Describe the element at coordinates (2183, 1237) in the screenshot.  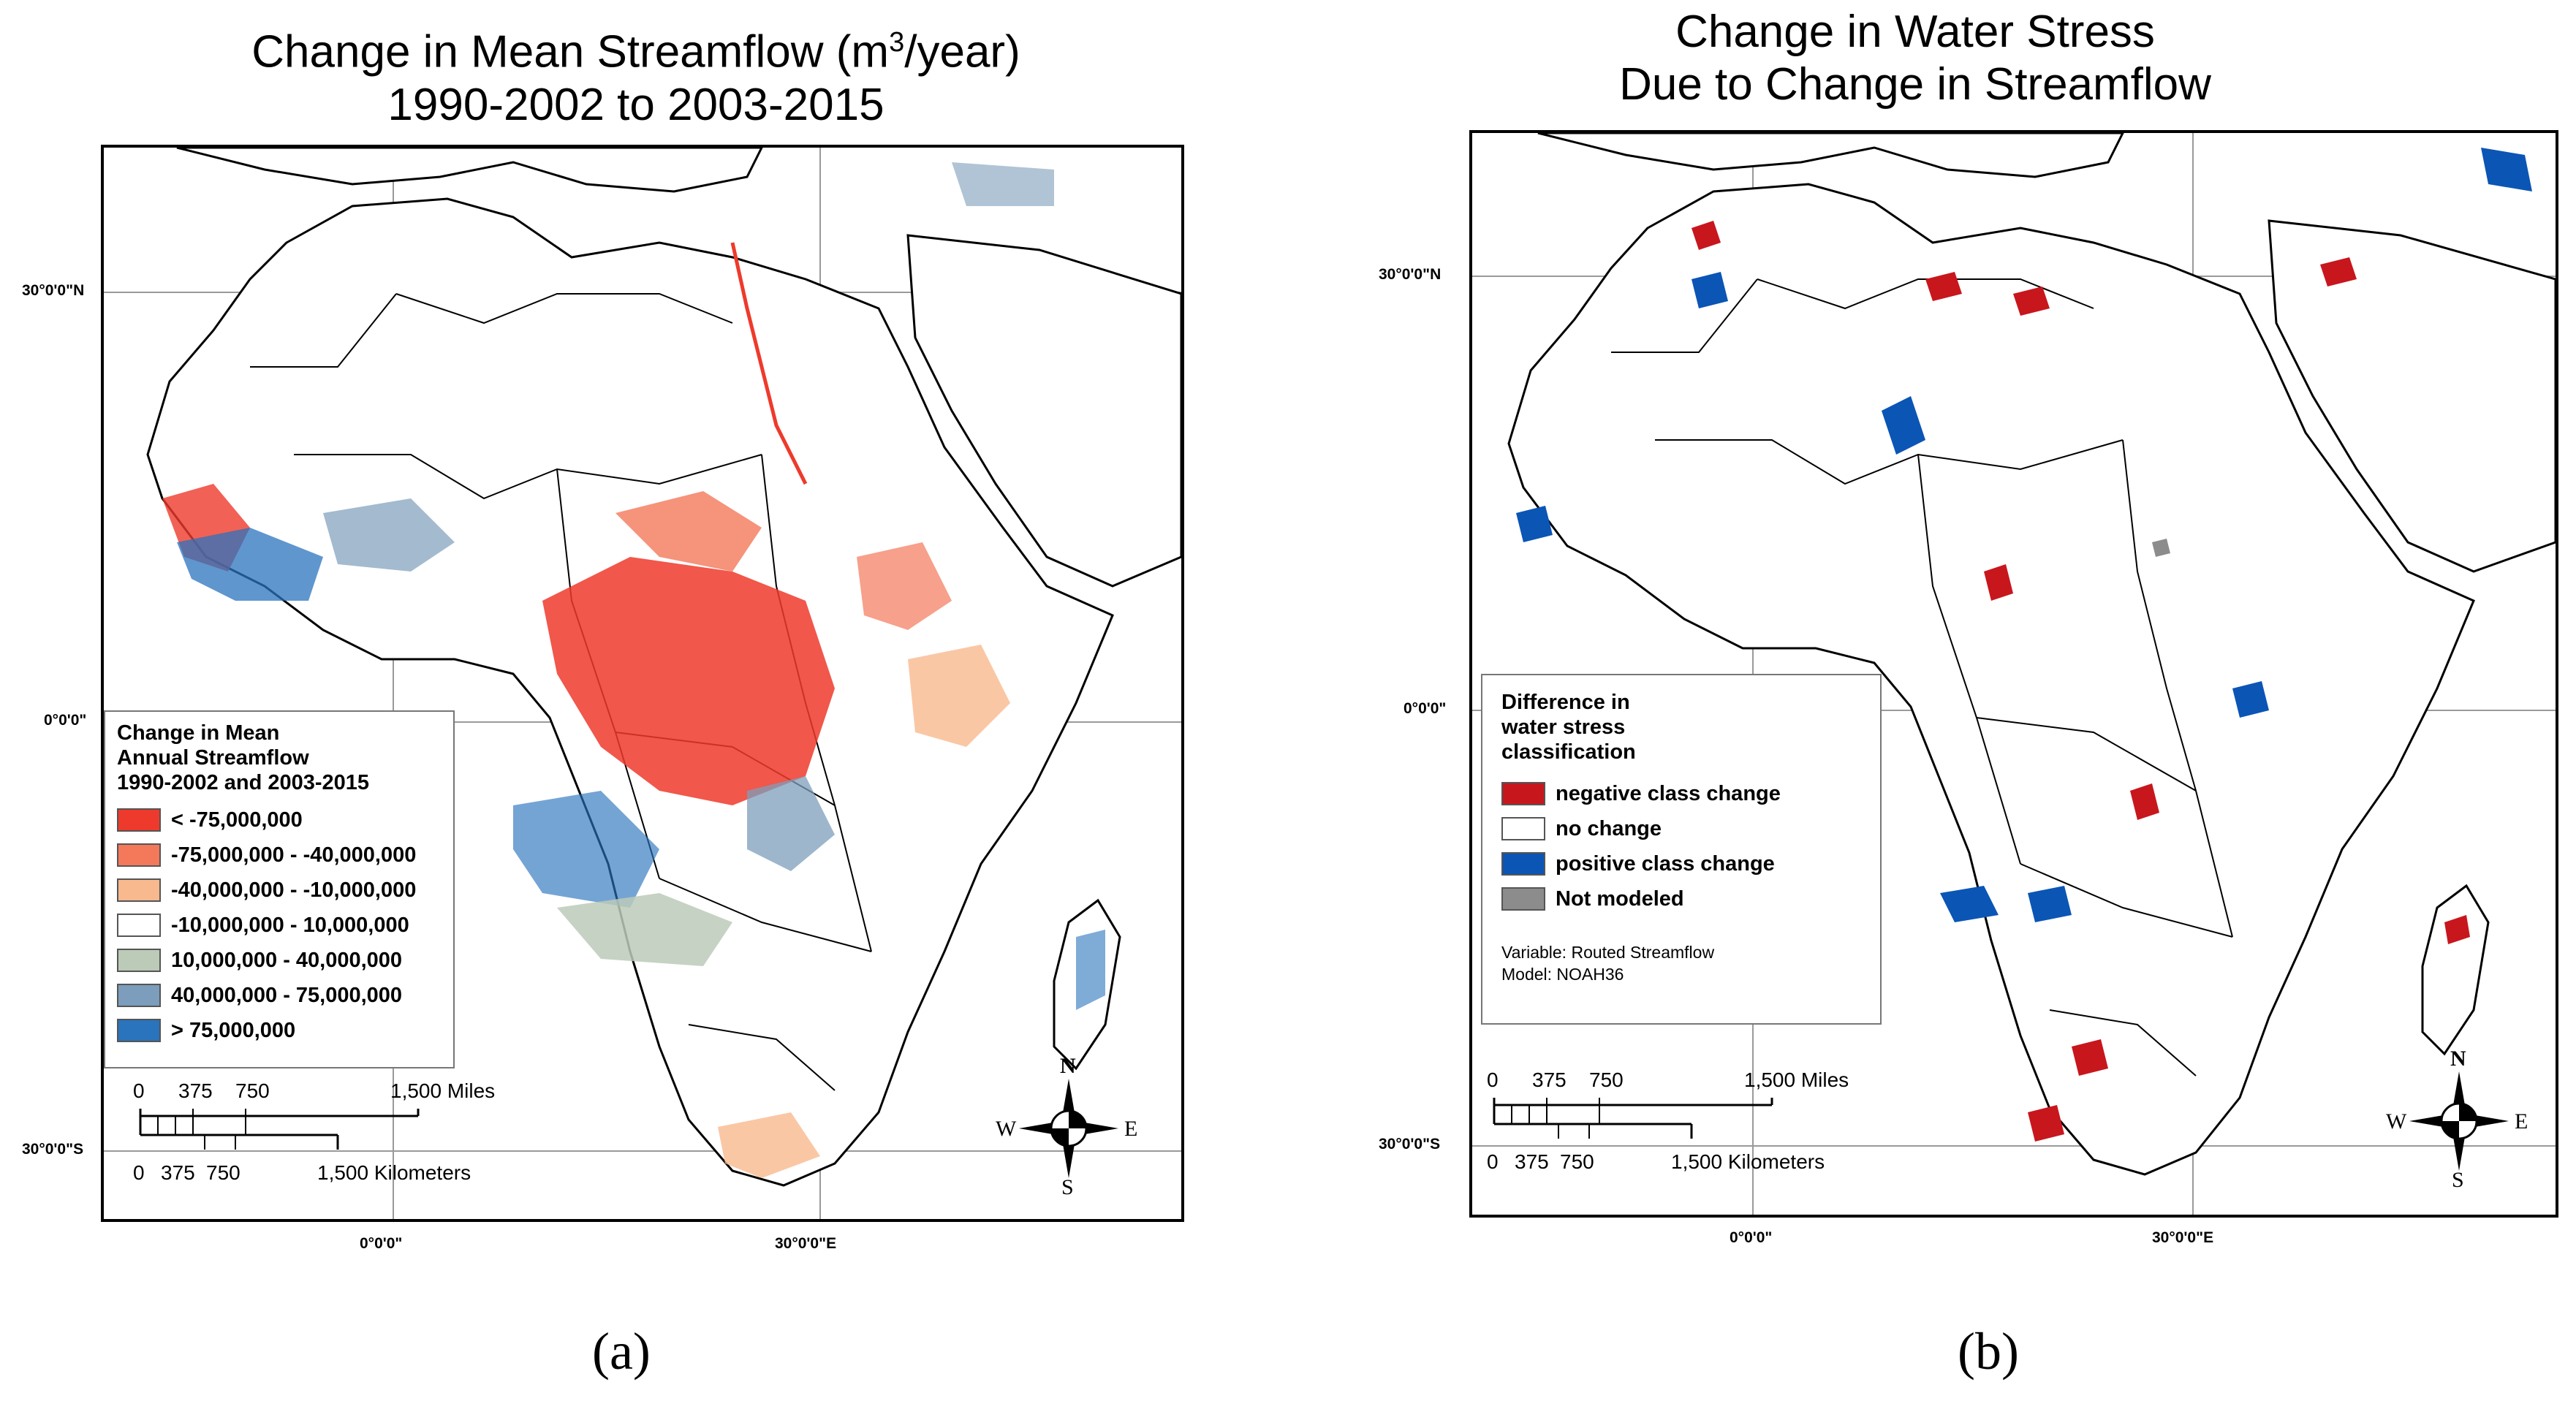
I see `axis-label-b-lon30: 30°0'0"E` at that location.